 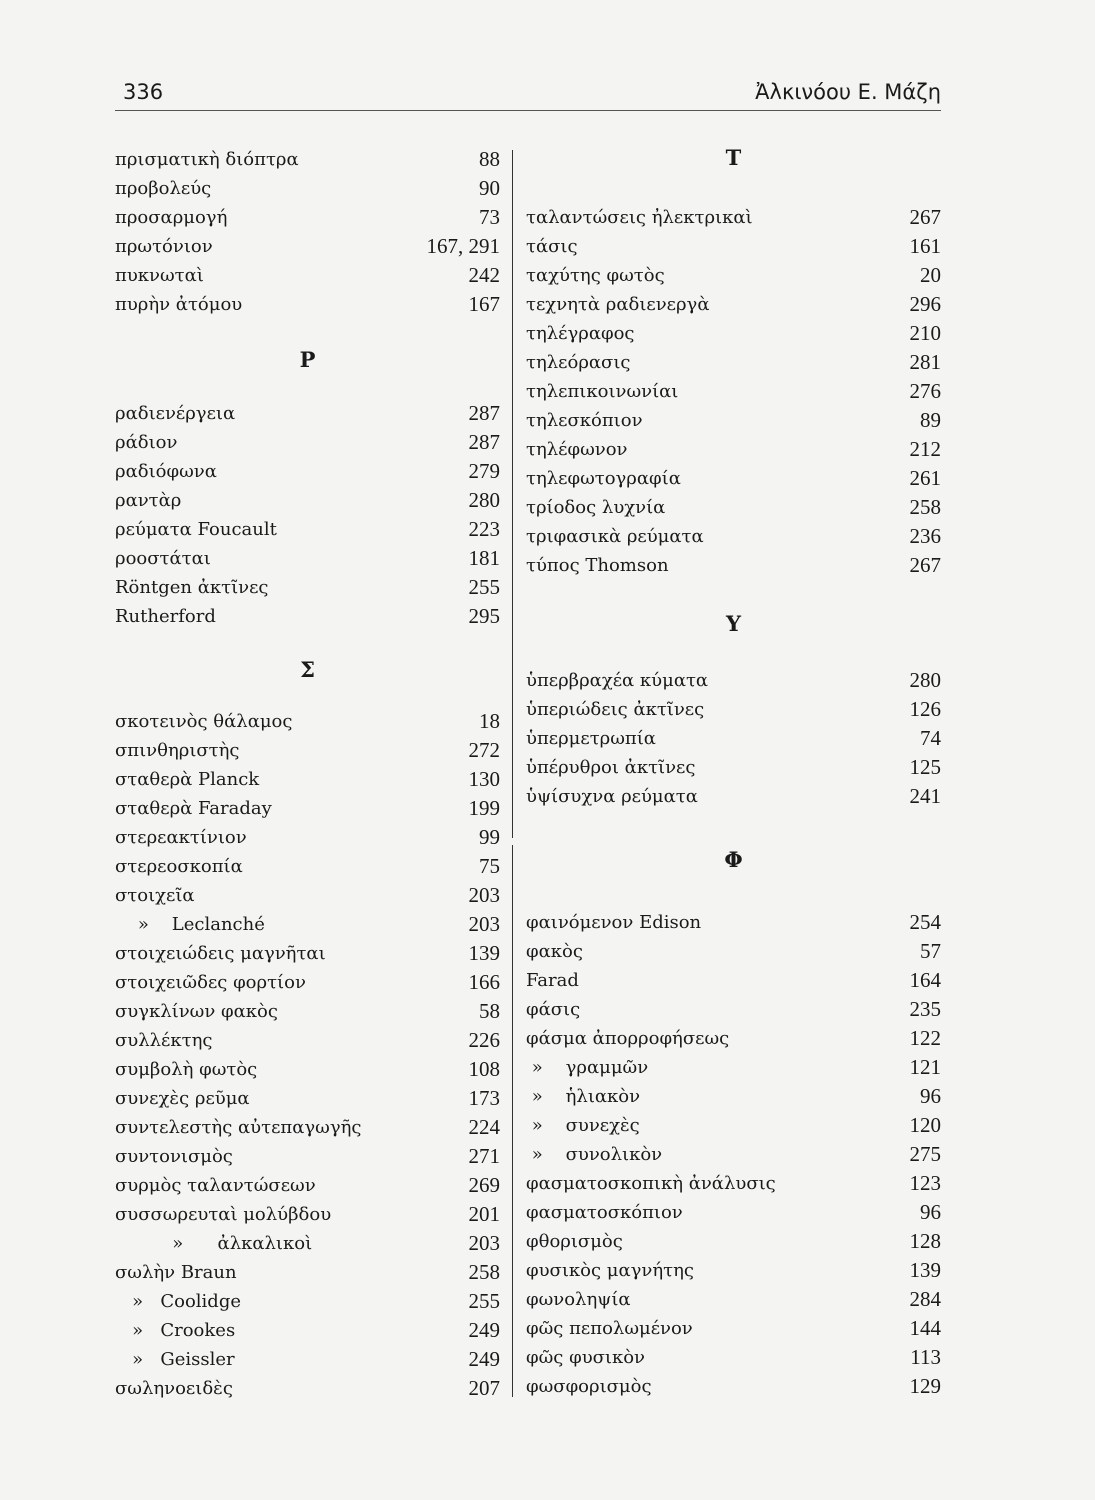 I want to click on entry-term: τάσις, so click(x=552, y=246).